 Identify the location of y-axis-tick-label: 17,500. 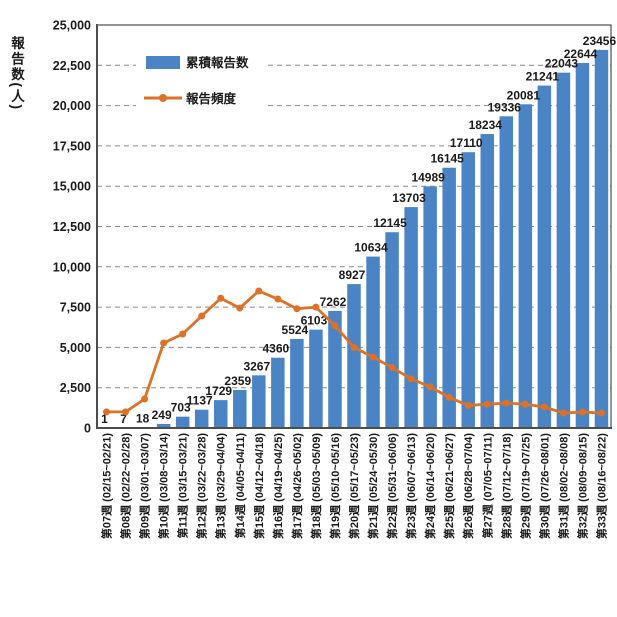
(72, 146).